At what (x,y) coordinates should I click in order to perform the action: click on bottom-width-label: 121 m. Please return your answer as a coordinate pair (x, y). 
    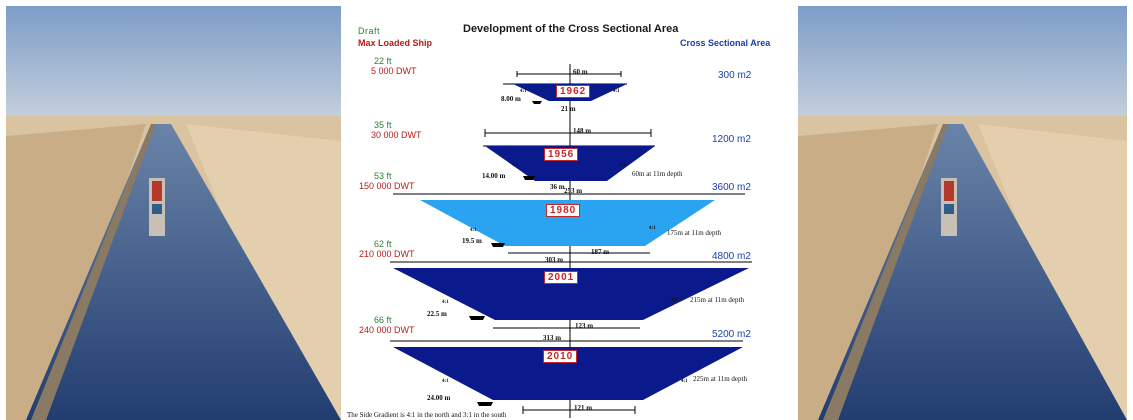
    Looking at the image, I should click on (583, 408).